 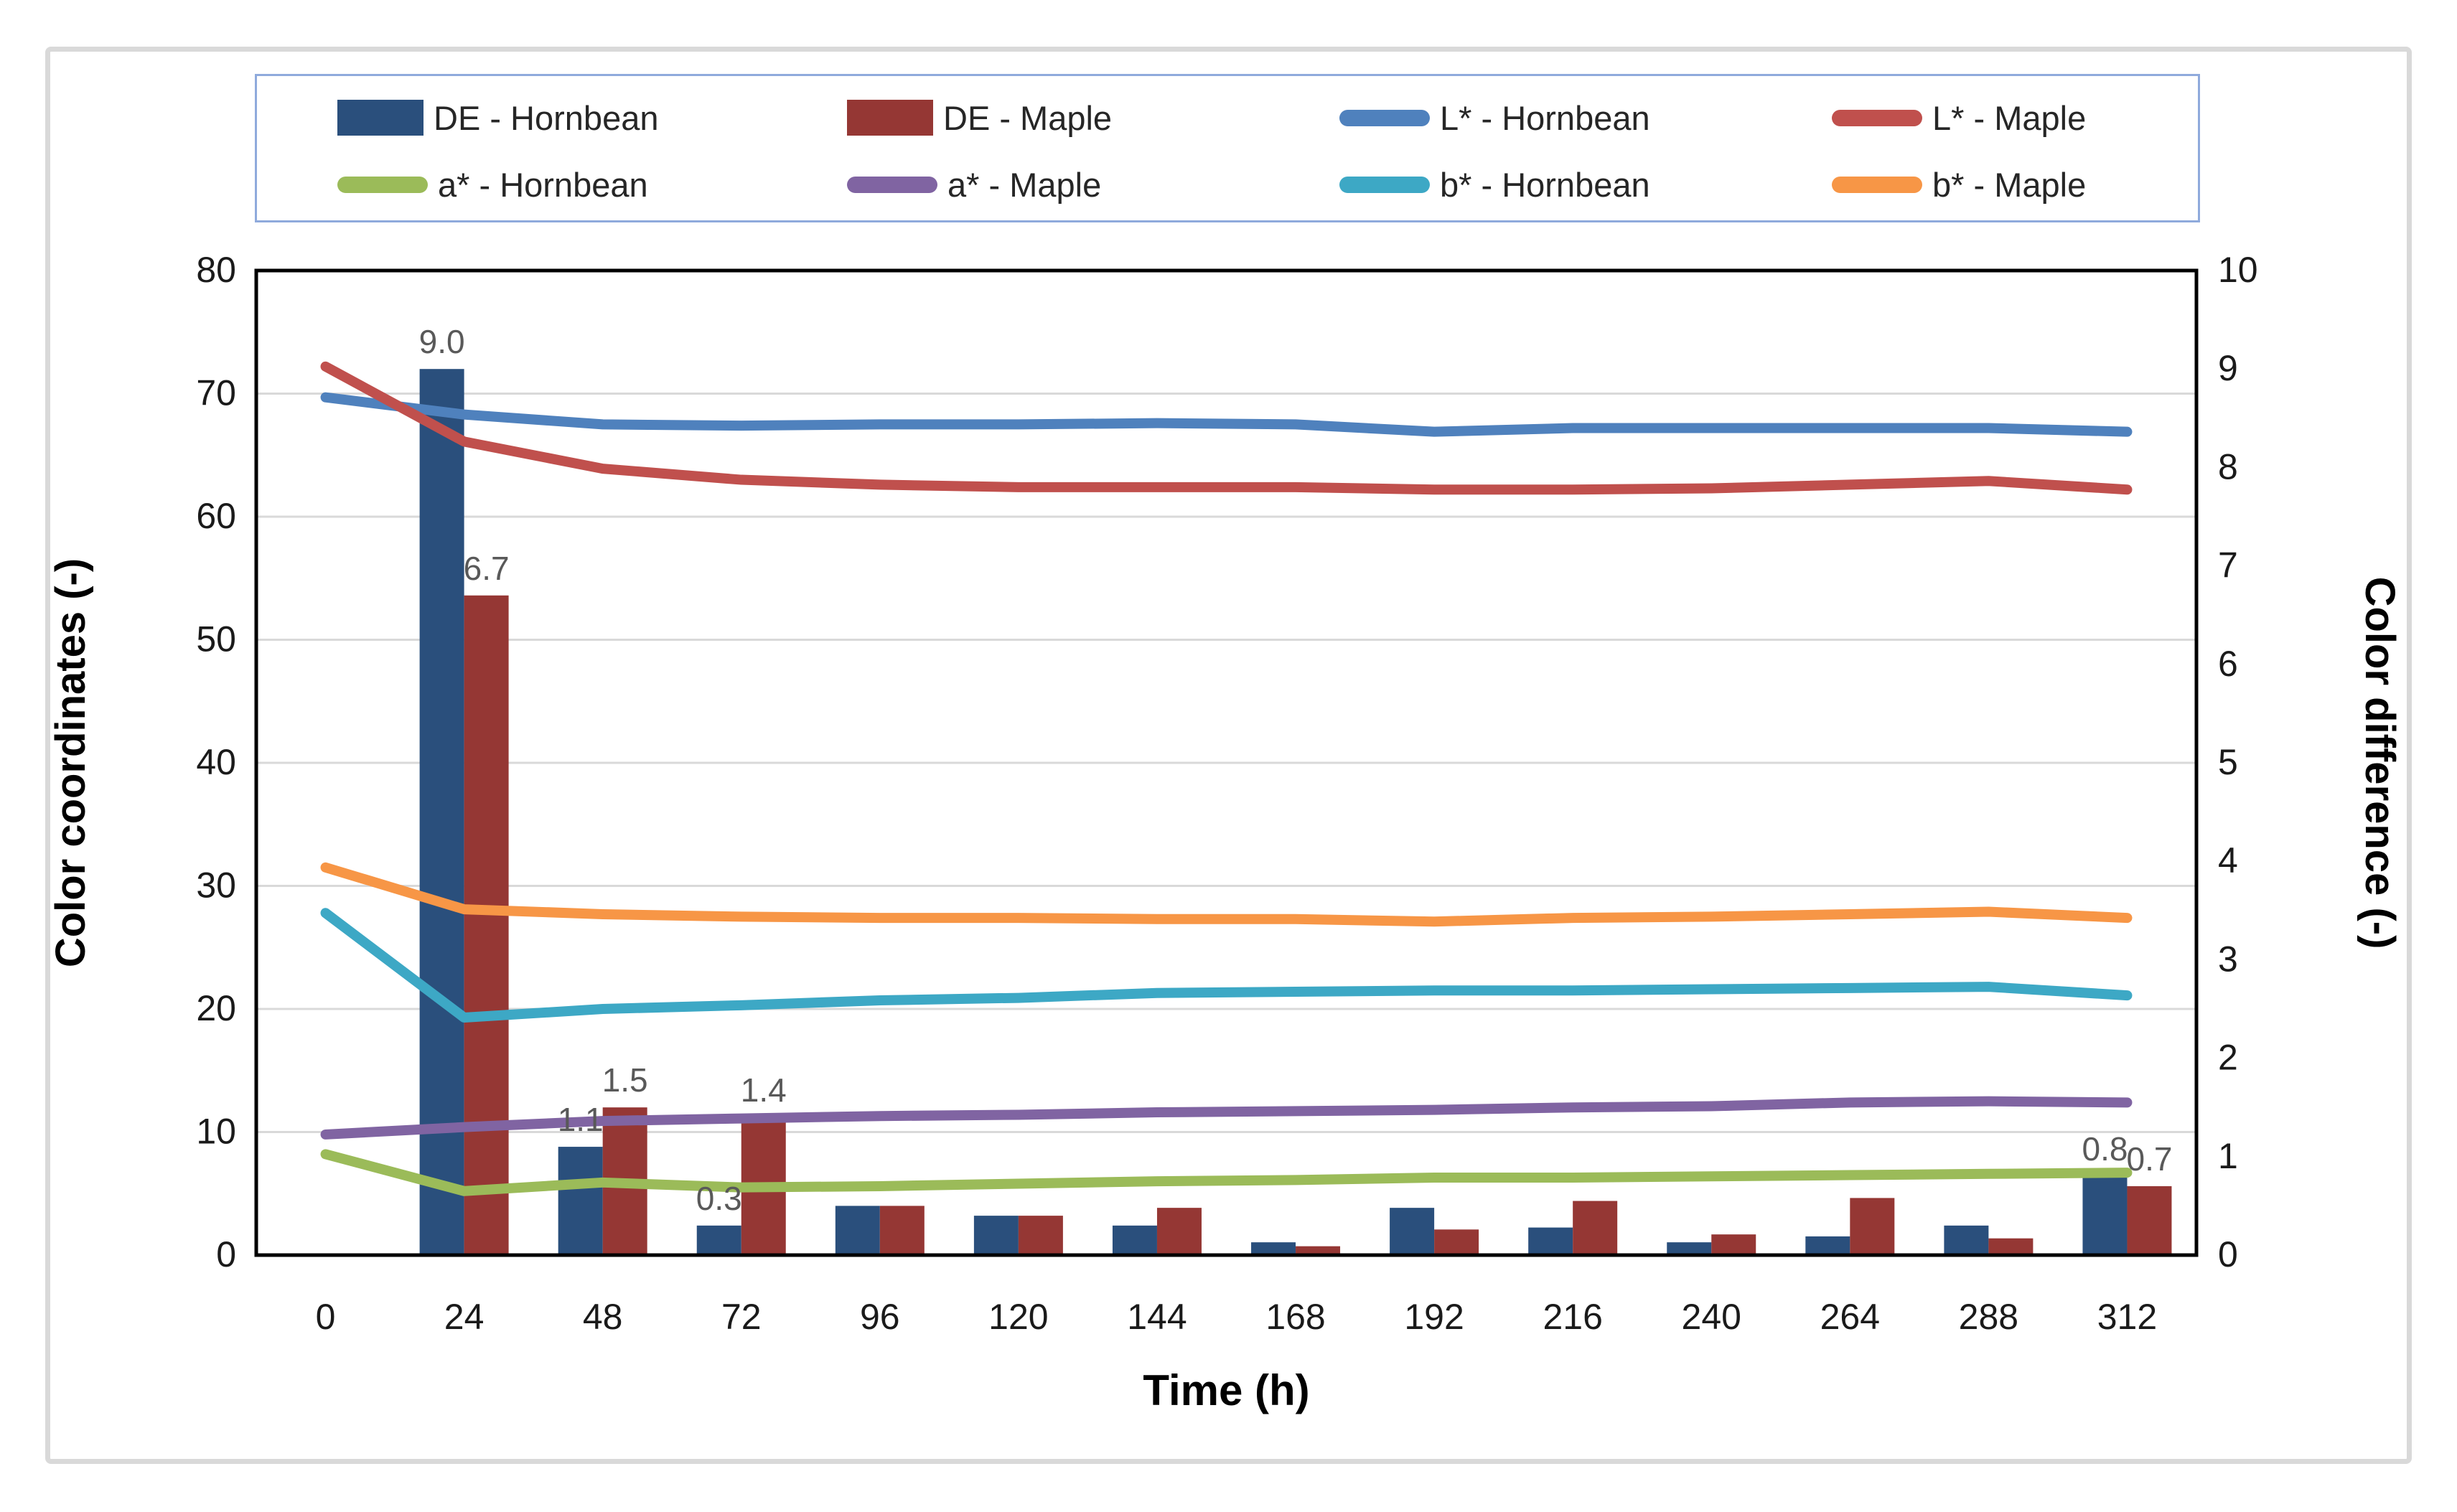 I want to click on legend-item-label: b* - Maple, so click(x=2009, y=185).